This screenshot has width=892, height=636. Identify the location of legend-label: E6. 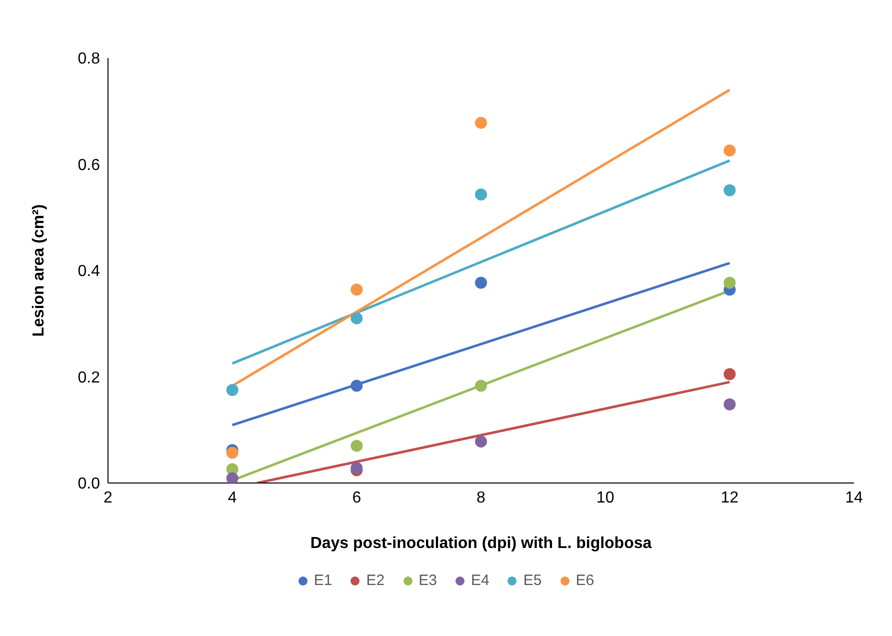
(584, 580).